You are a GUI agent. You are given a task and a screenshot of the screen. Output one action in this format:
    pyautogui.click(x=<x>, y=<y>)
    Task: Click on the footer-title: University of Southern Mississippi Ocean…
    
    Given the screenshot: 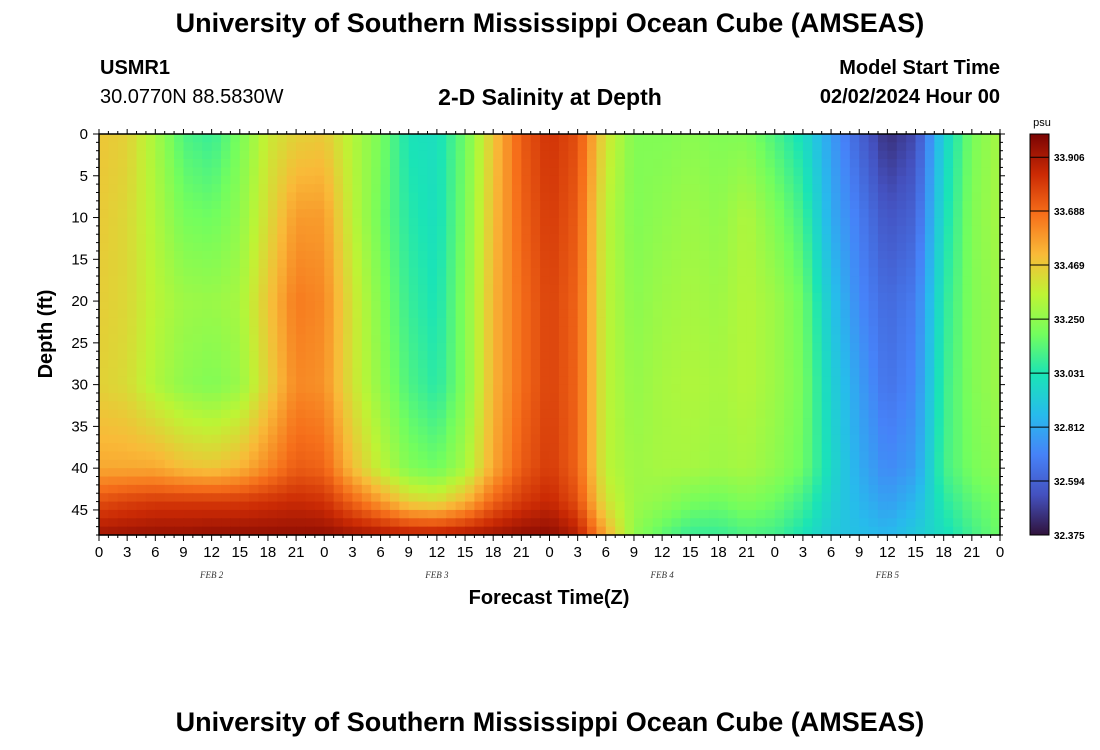 What is the action you would take?
    pyautogui.click(x=550, y=722)
    